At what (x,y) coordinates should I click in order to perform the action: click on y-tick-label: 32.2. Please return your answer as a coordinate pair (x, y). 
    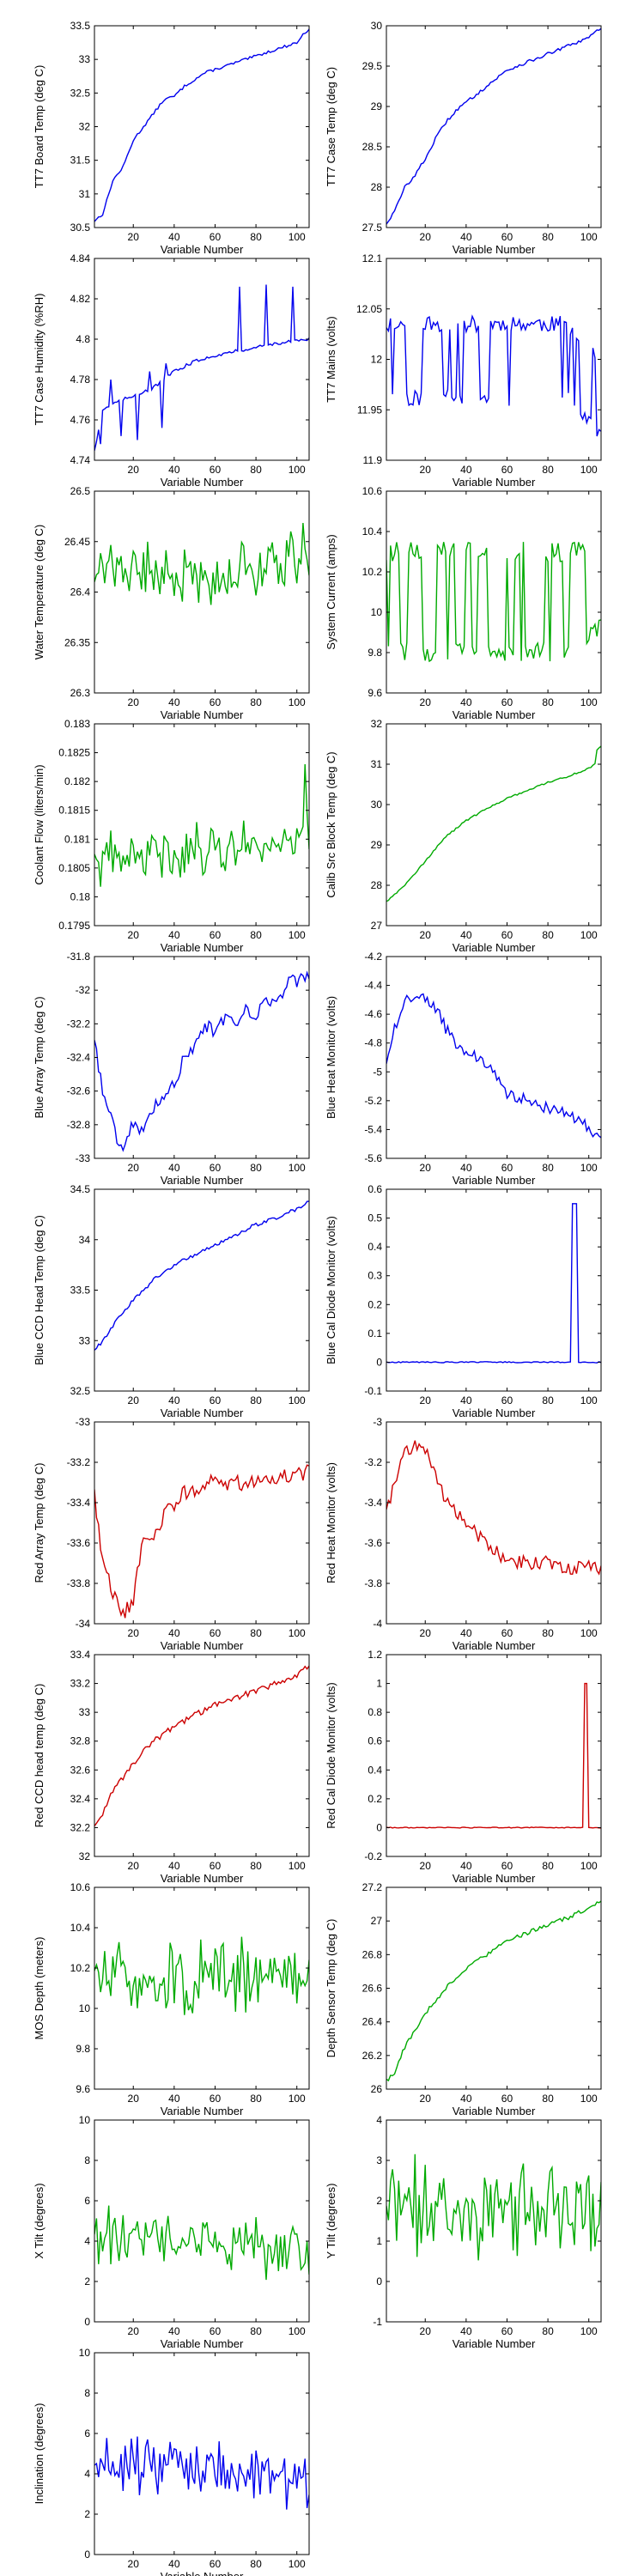
    Looking at the image, I should click on (80, 1827).